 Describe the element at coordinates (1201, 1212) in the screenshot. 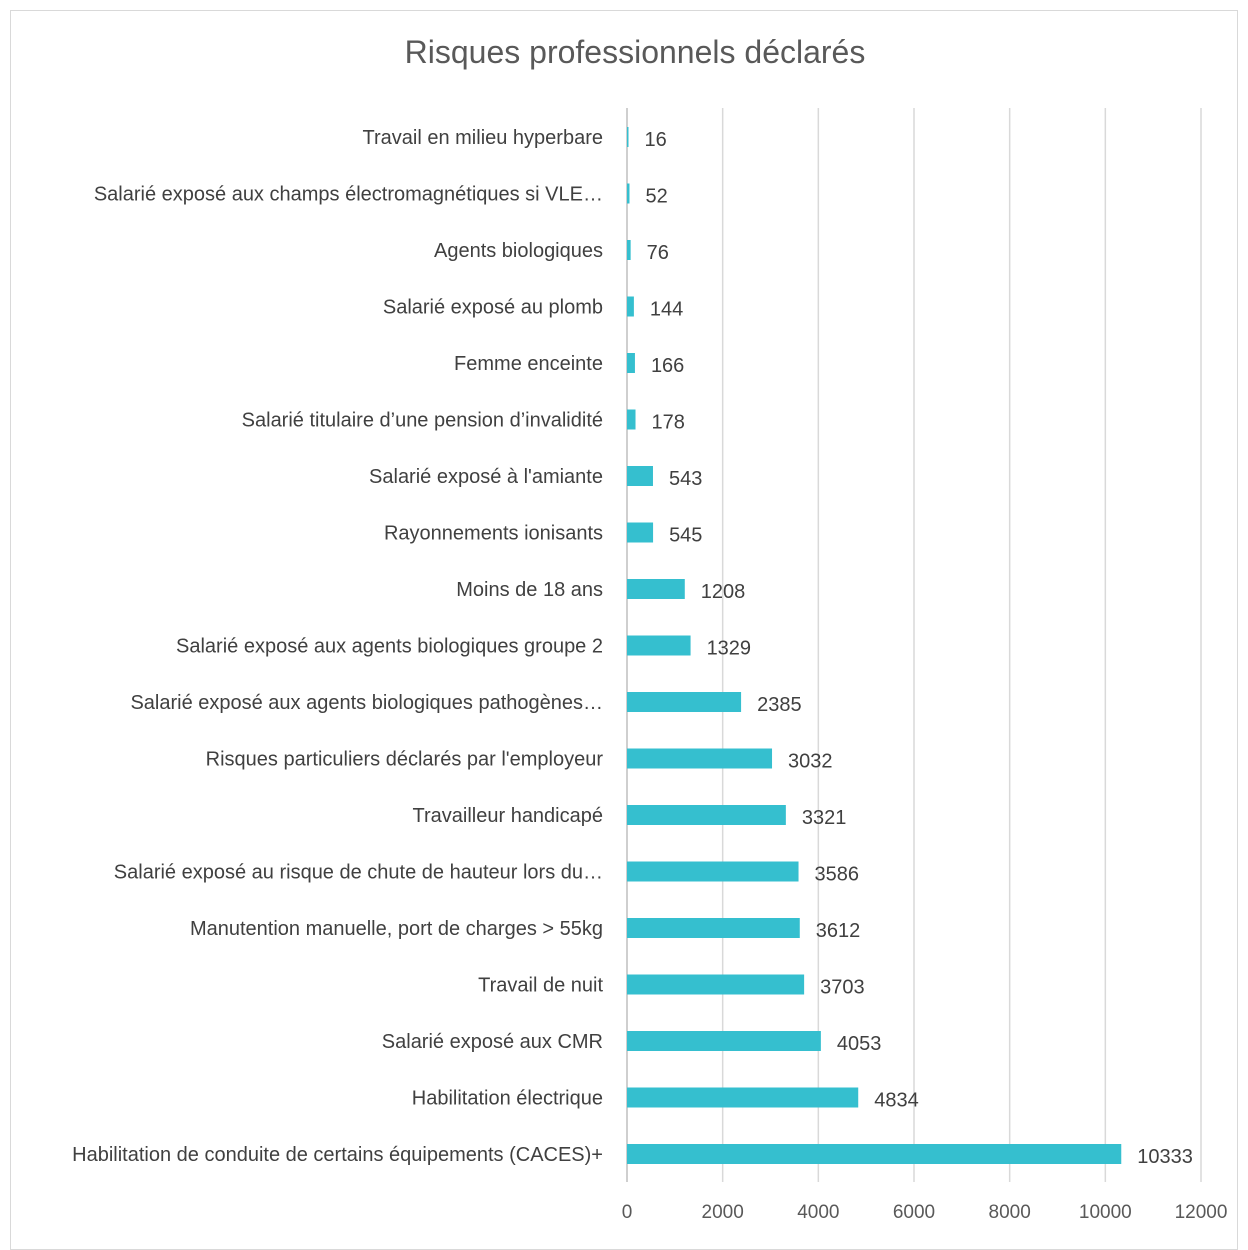

I see `x-tick-label-12000: 12000` at that location.